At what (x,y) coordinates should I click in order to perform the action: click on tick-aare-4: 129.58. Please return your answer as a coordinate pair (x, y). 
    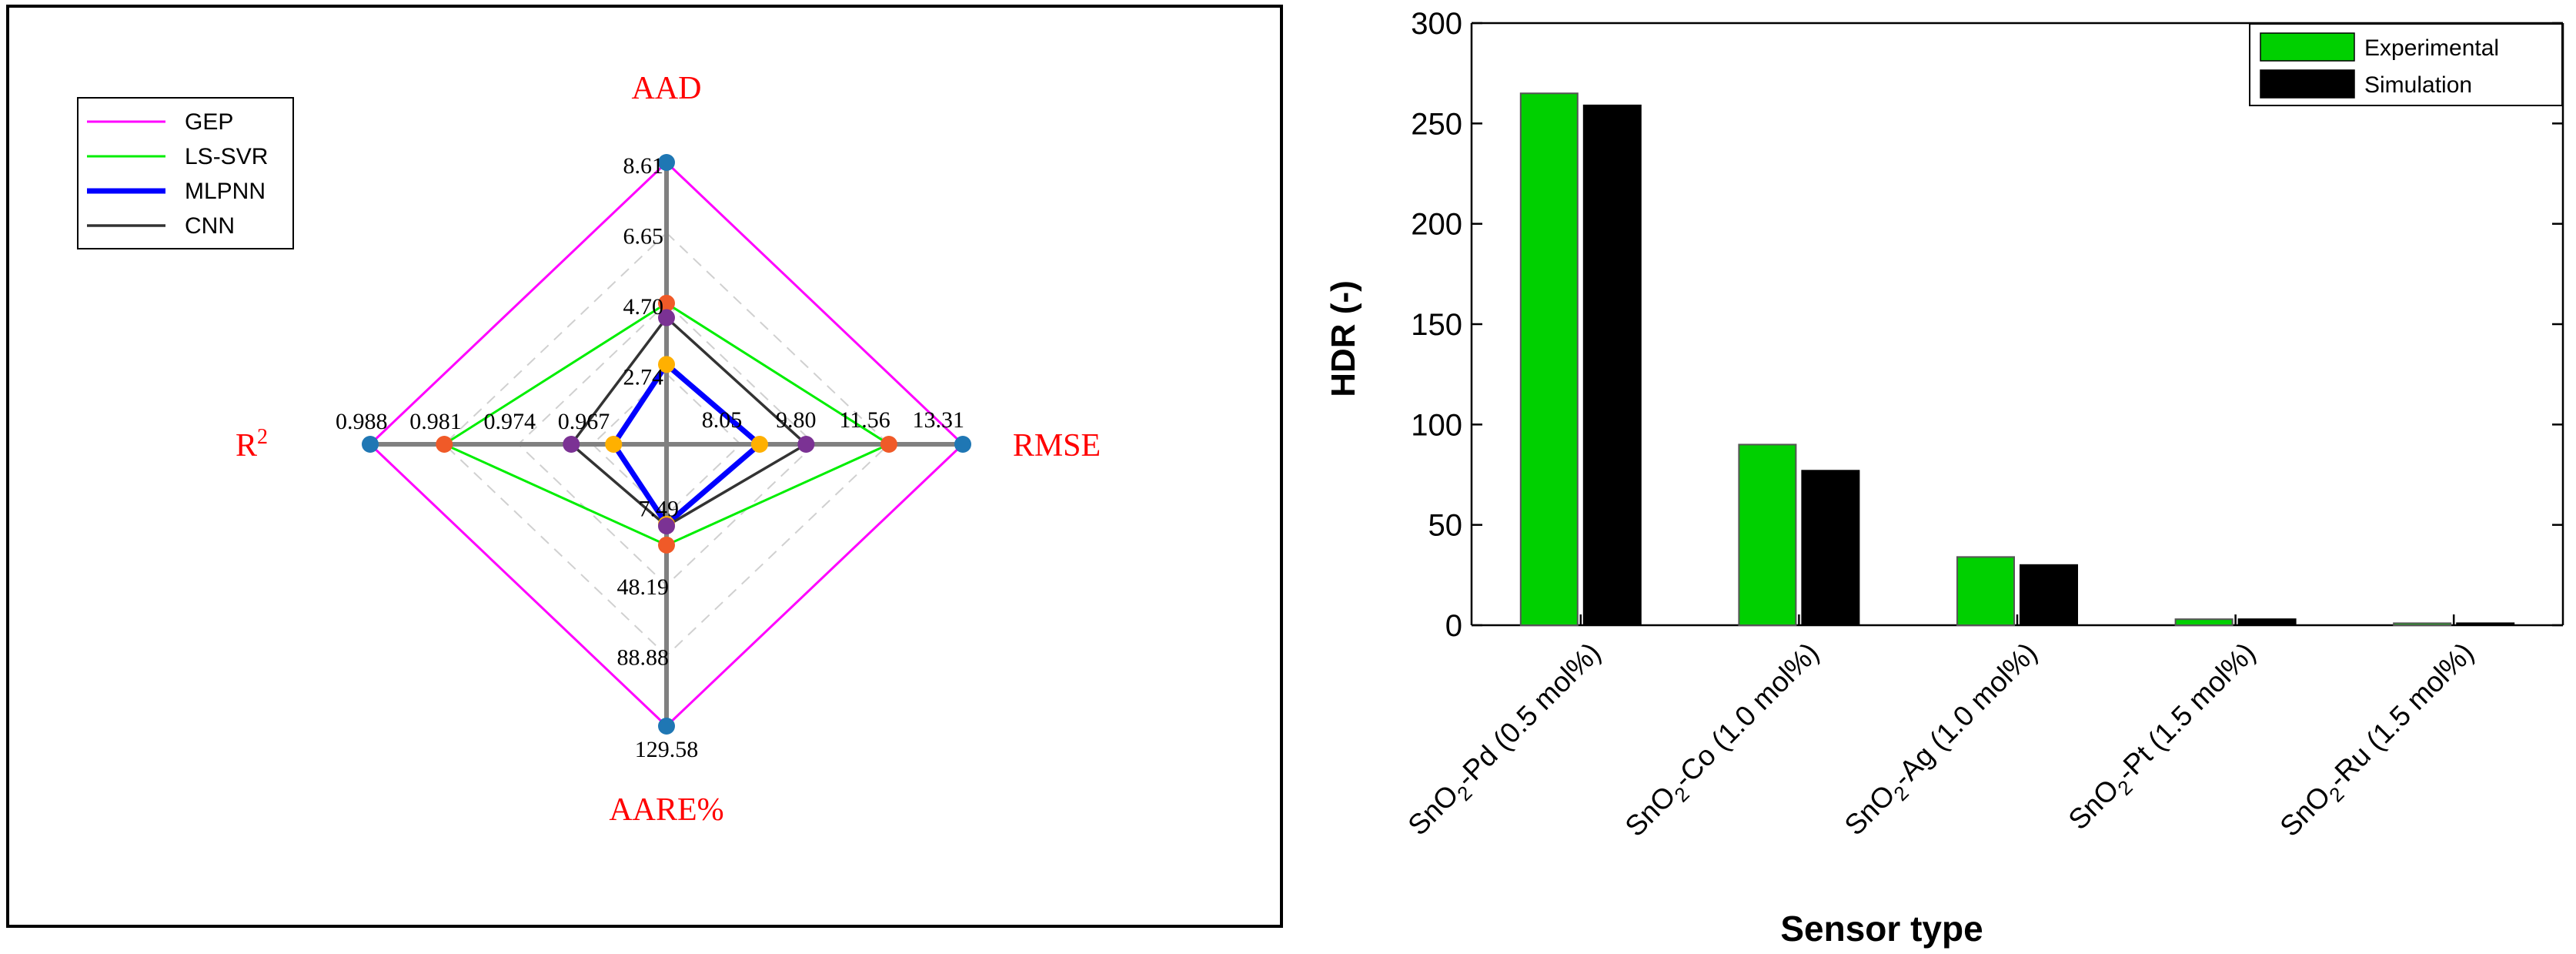
    Looking at the image, I should click on (667, 749).